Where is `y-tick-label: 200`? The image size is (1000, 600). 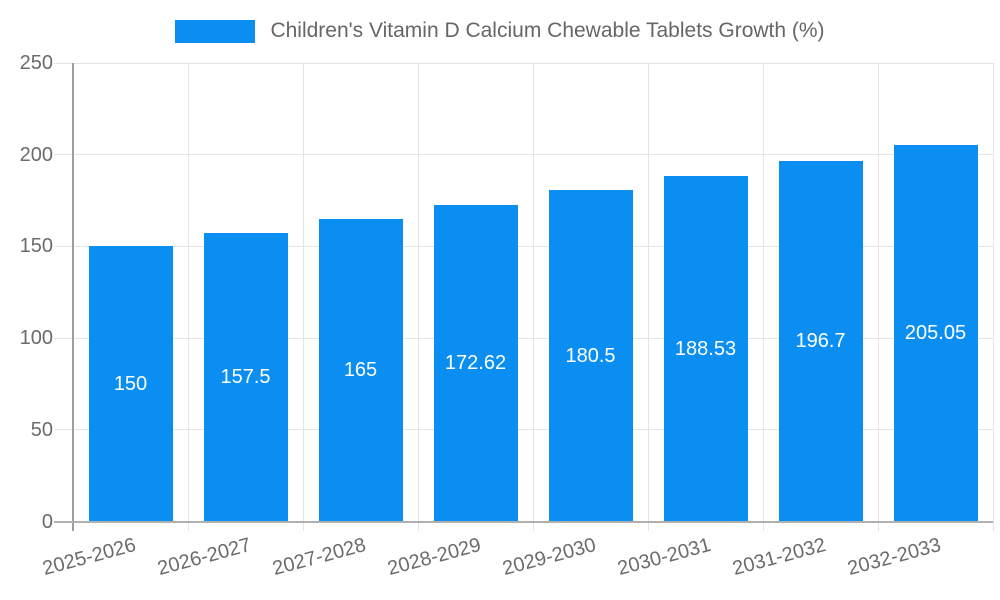
y-tick-label: 200 is located at coordinates (36, 154).